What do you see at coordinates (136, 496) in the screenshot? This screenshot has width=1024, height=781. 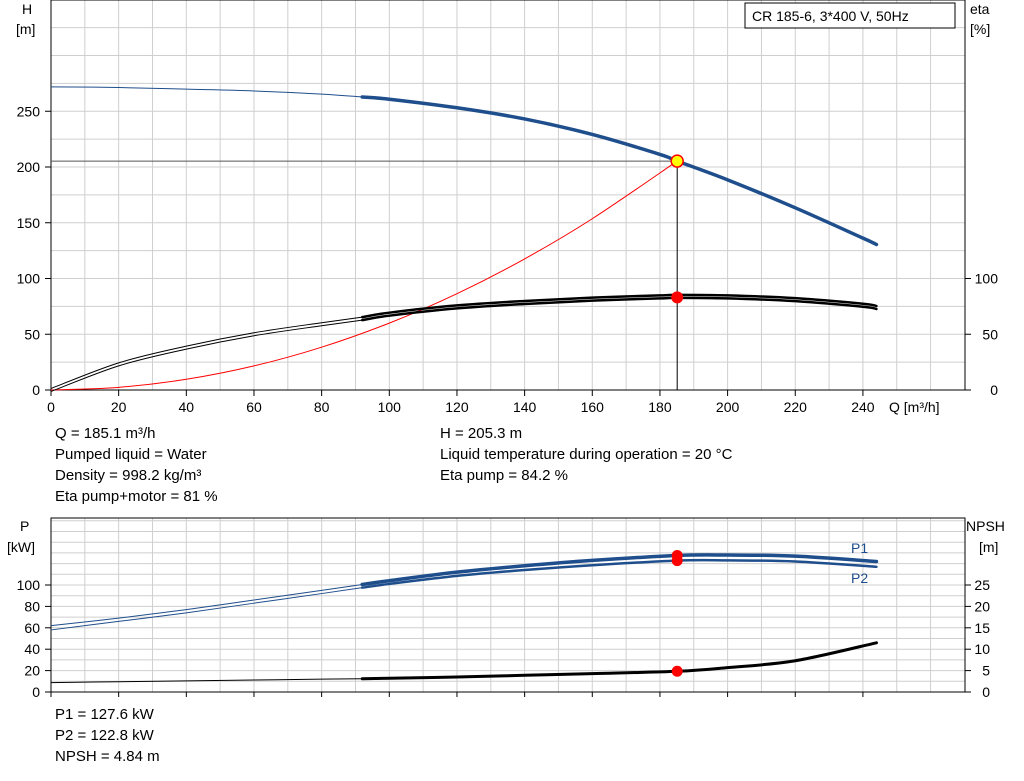 I see `info-line: Eta pump+motor = 81 %` at bounding box center [136, 496].